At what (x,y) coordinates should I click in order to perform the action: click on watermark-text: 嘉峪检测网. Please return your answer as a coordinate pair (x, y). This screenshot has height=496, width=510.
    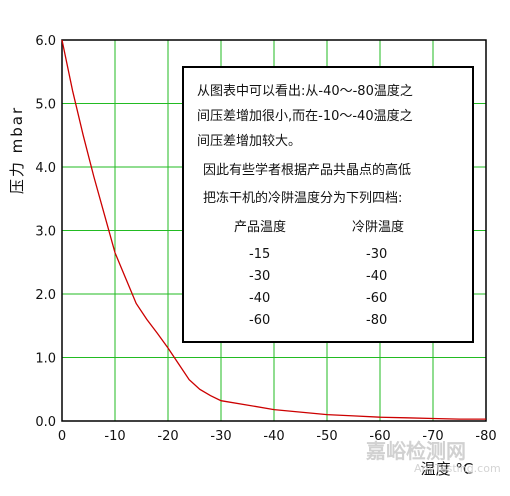
    Looking at the image, I should click on (415, 451).